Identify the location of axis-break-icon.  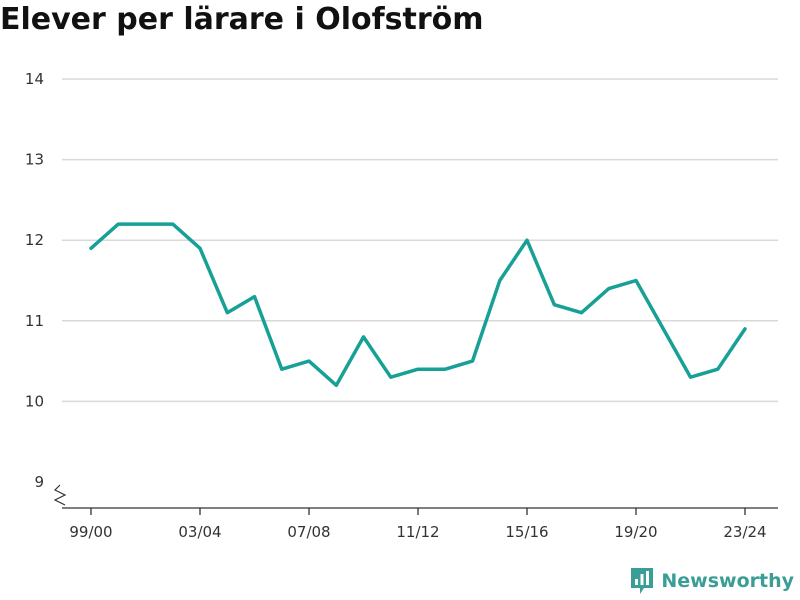
(60, 495).